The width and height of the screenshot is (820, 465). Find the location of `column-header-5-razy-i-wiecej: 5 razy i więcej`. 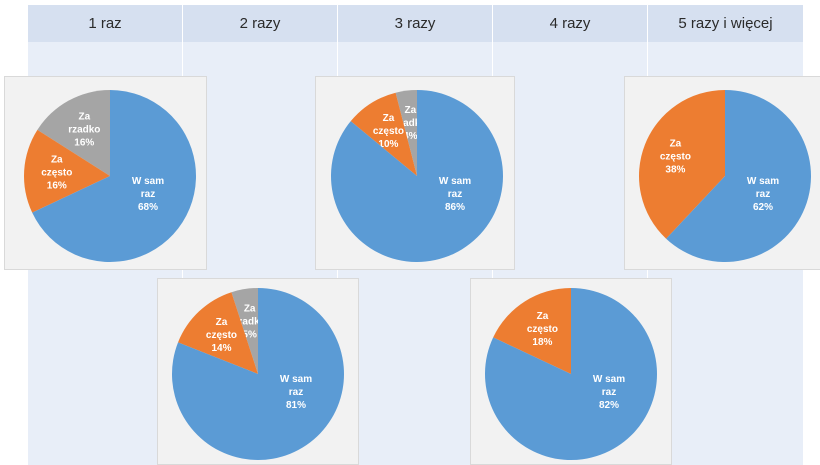

column-header-5-razy-i-wiecej: 5 razy i więcej is located at coordinates (725, 23).